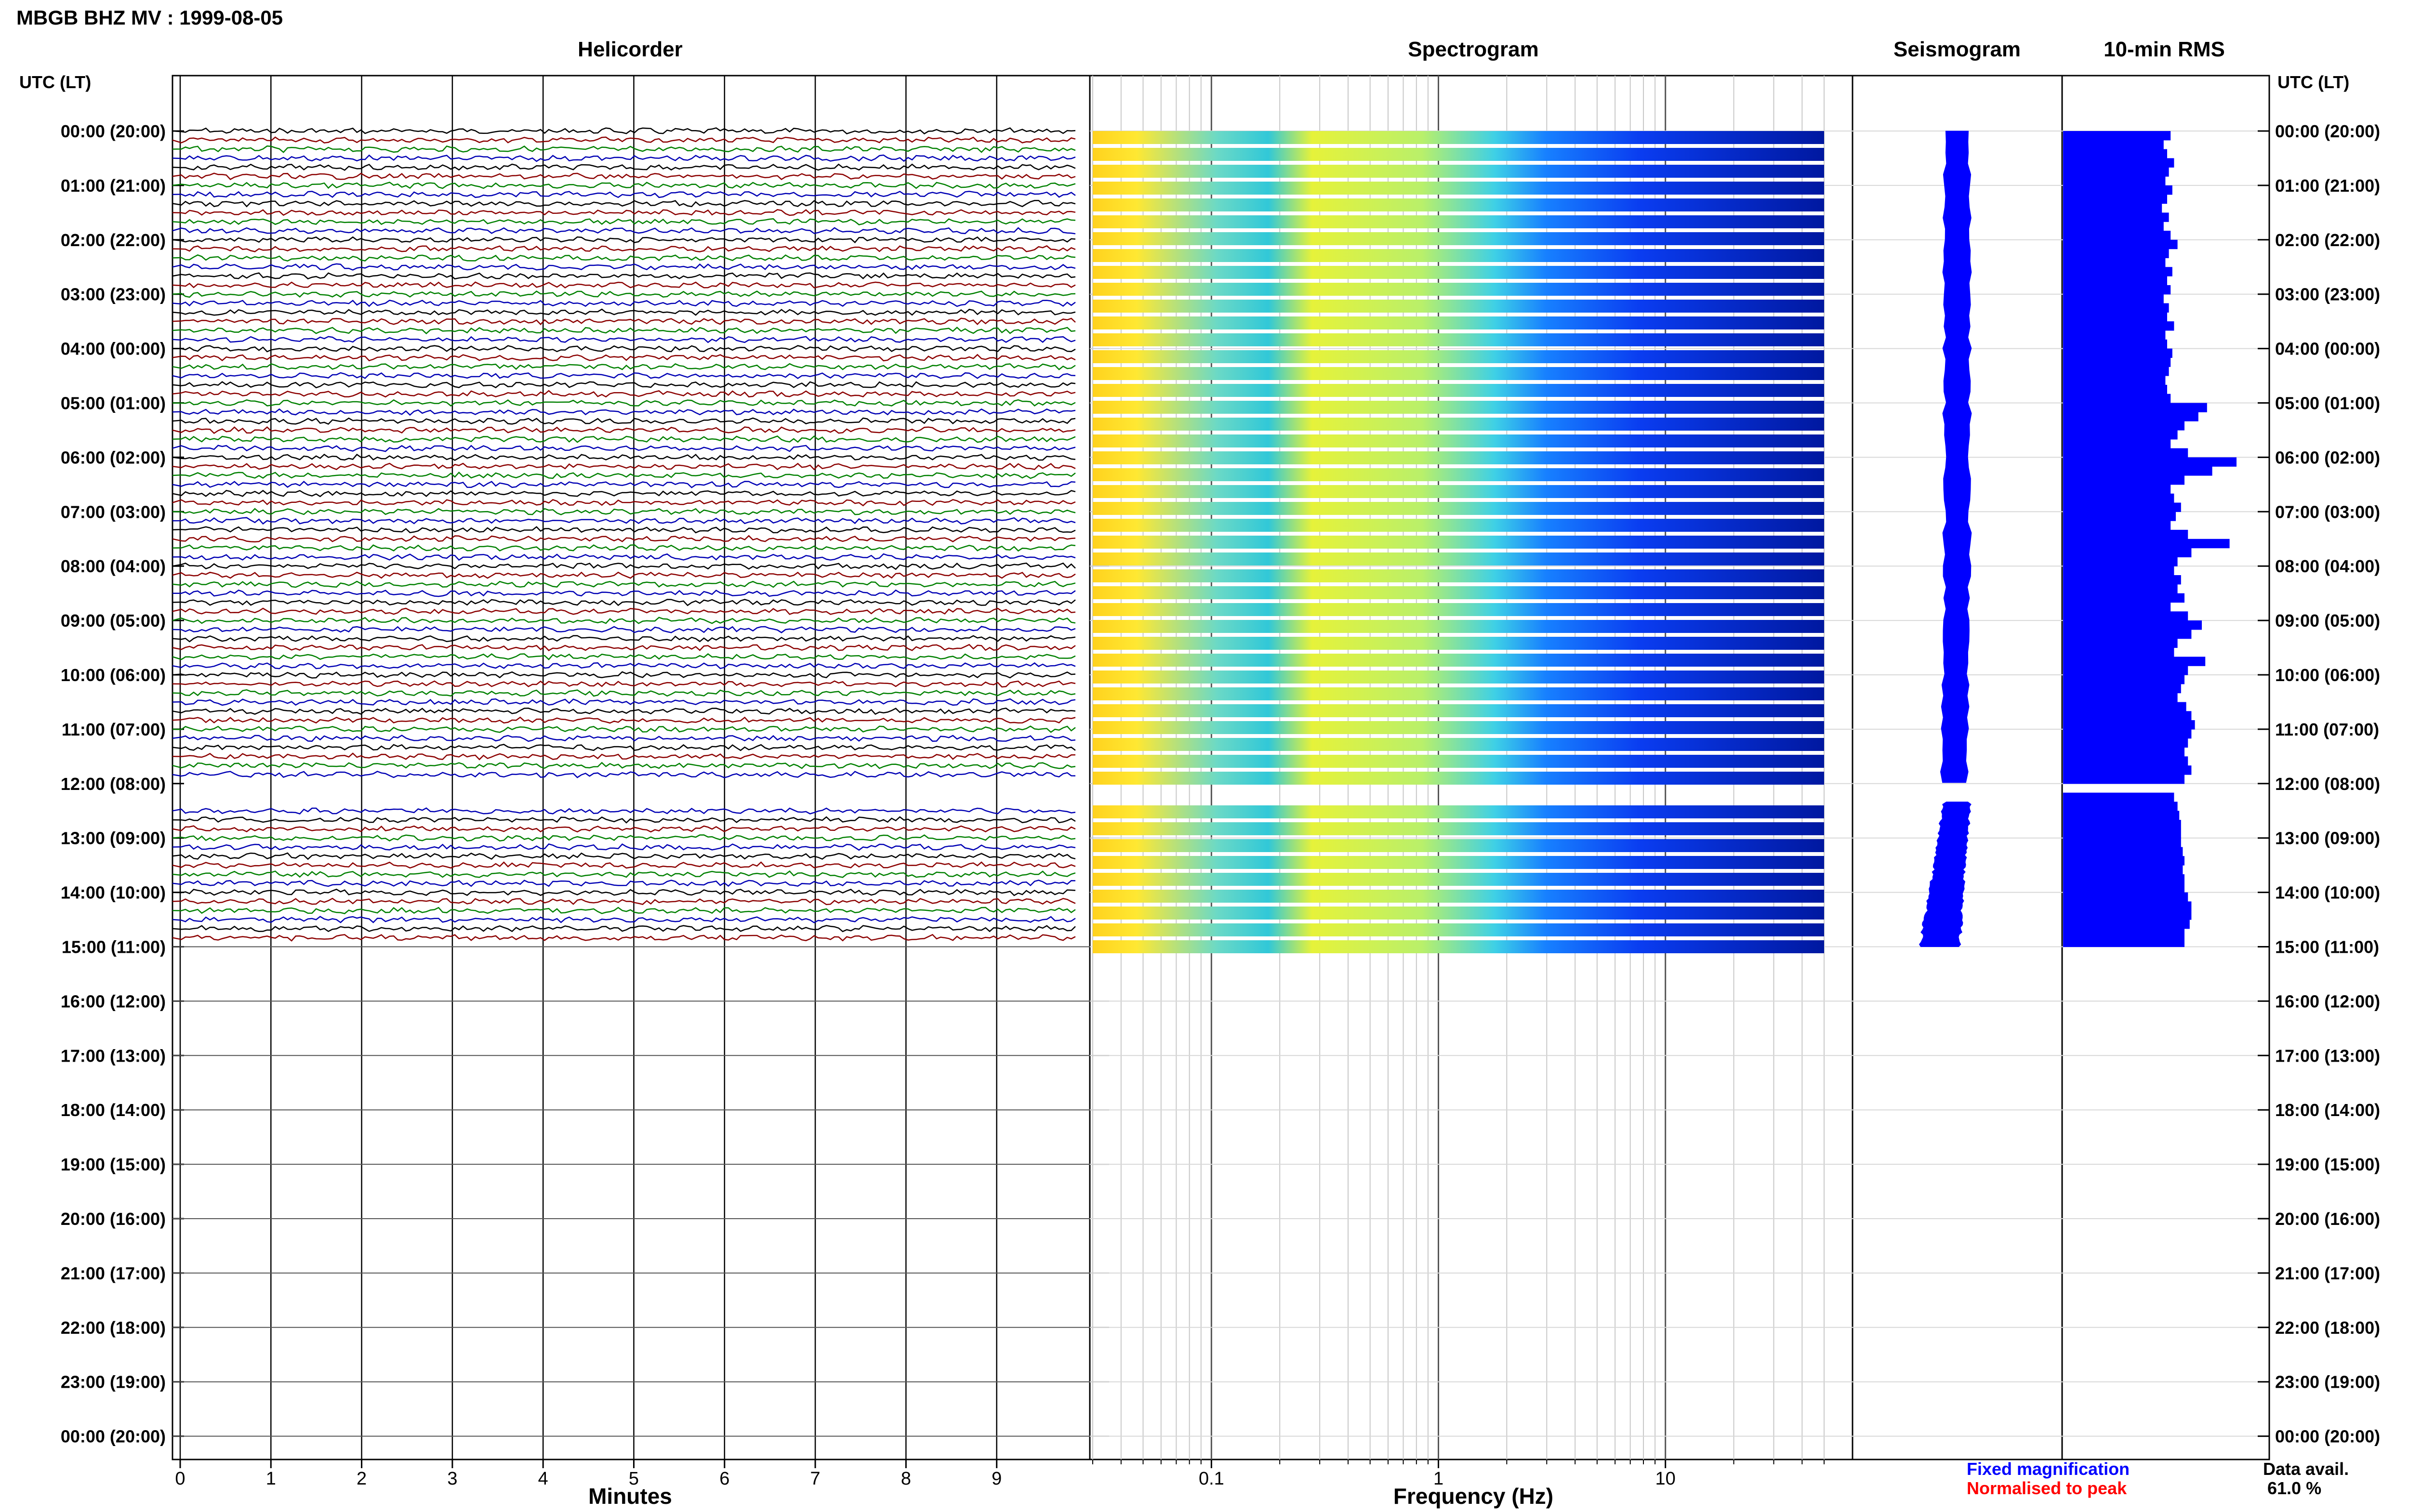 This screenshot has height=1512, width=2409. What do you see at coordinates (2327, 131) in the screenshot?
I see `hour-label-right: 00:00 (20:00)` at bounding box center [2327, 131].